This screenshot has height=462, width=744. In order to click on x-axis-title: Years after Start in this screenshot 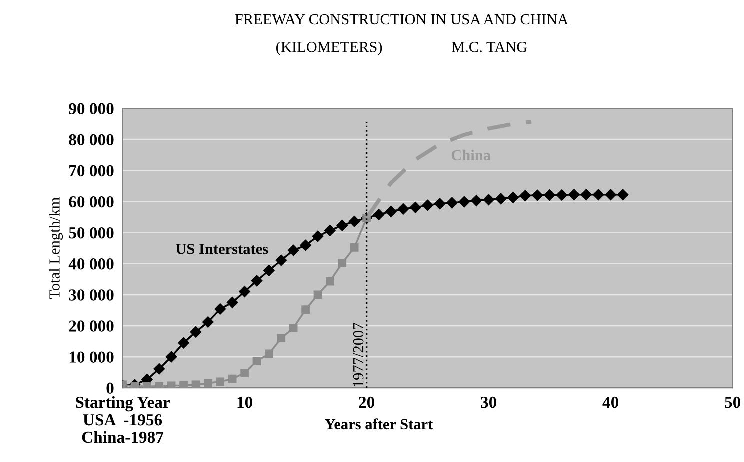, I will do `click(379, 424)`.